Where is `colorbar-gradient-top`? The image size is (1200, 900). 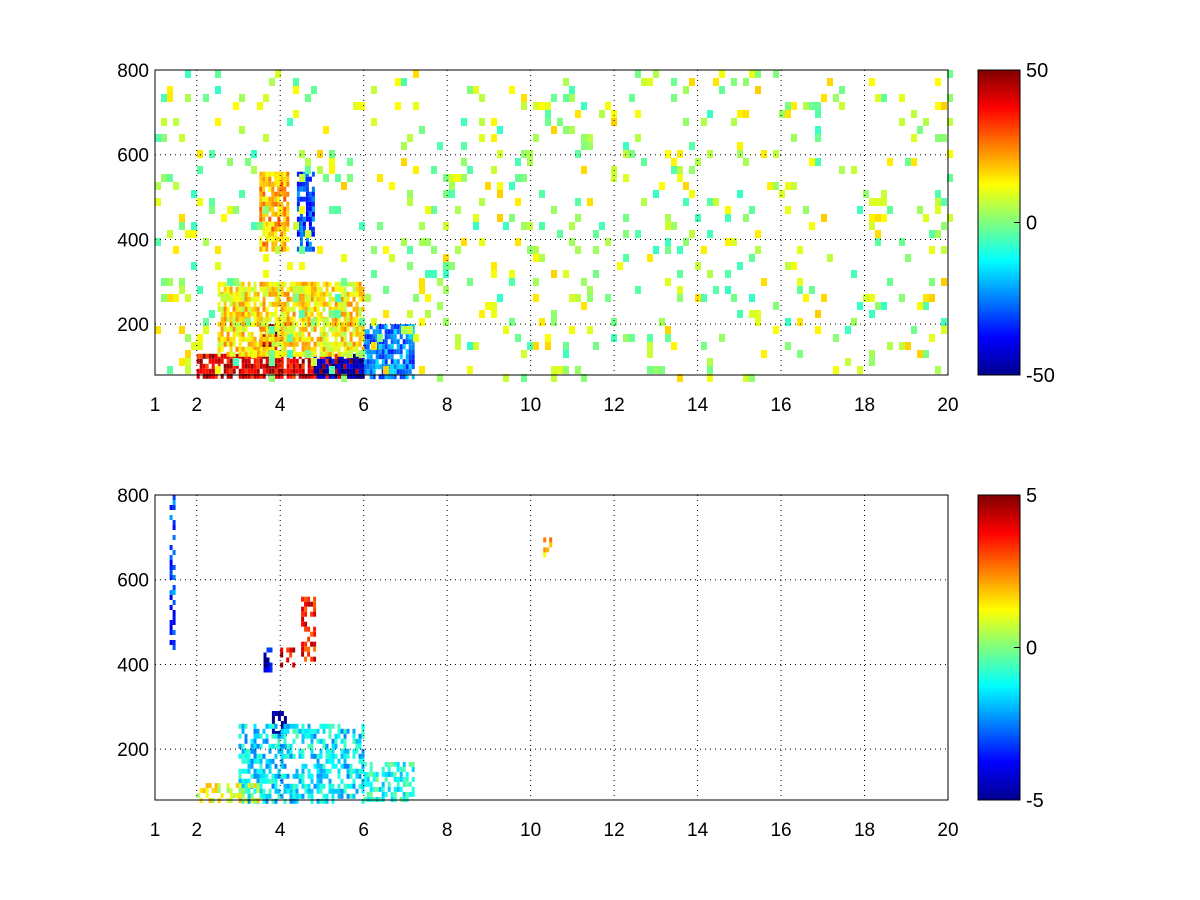 colorbar-gradient-top is located at coordinates (999, 222).